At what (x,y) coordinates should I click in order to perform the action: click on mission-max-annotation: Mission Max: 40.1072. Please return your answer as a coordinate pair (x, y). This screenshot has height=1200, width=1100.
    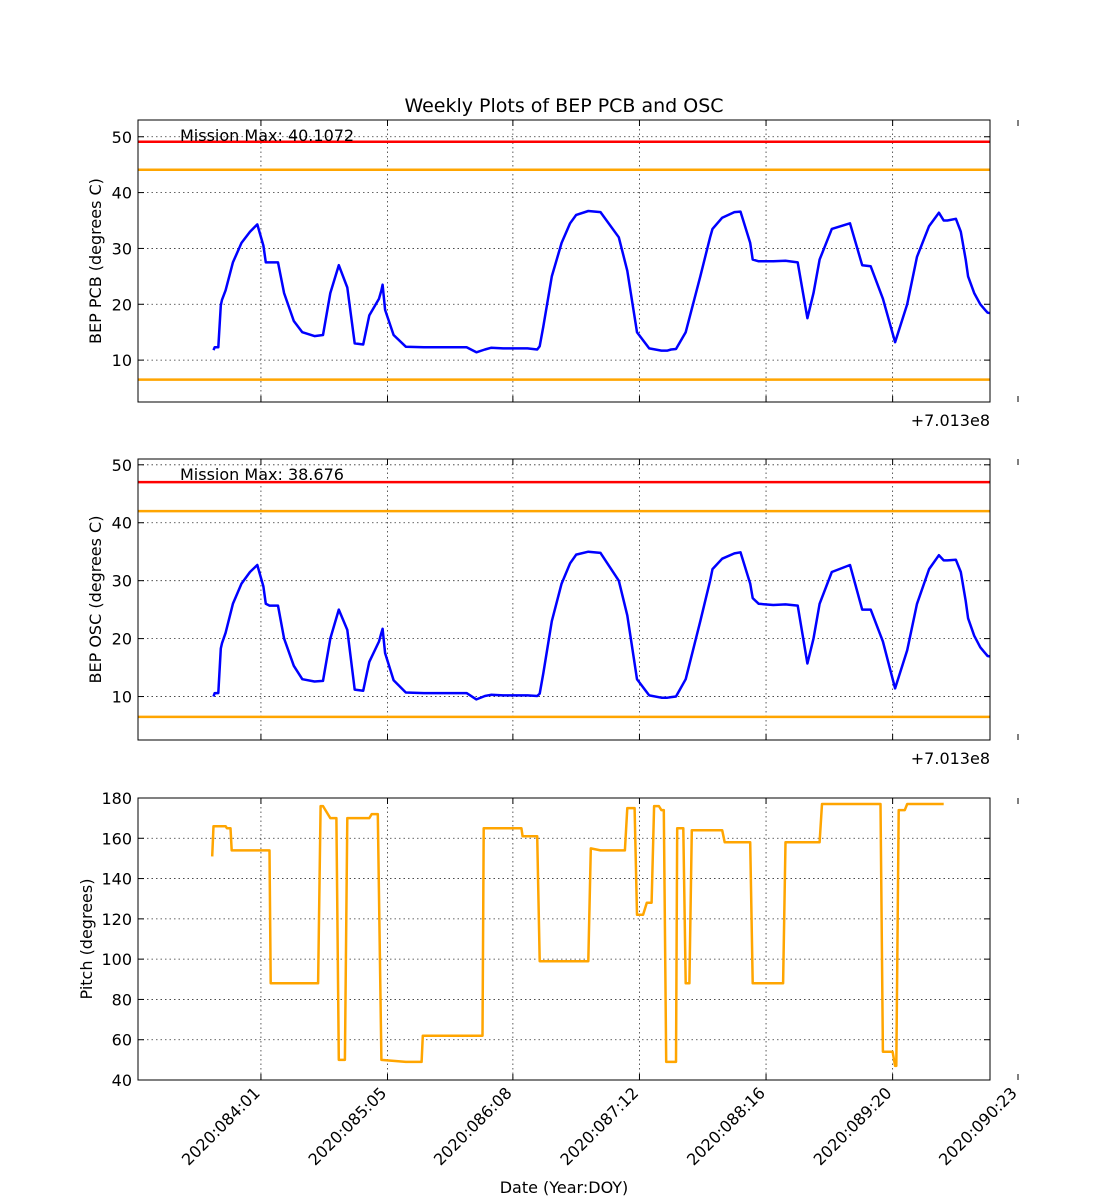
    Looking at the image, I should click on (267, 135).